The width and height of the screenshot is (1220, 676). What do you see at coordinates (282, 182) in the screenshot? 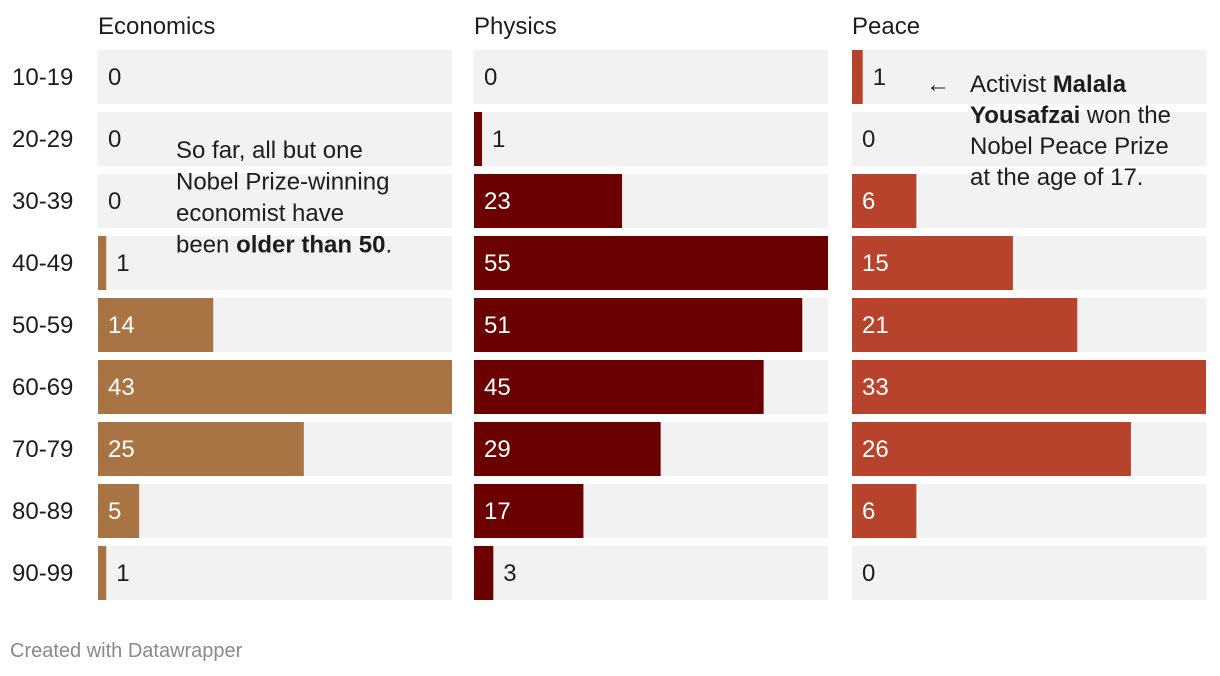
I see `annotation-line: Nobel Prize-winning` at bounding box center [282, 182].